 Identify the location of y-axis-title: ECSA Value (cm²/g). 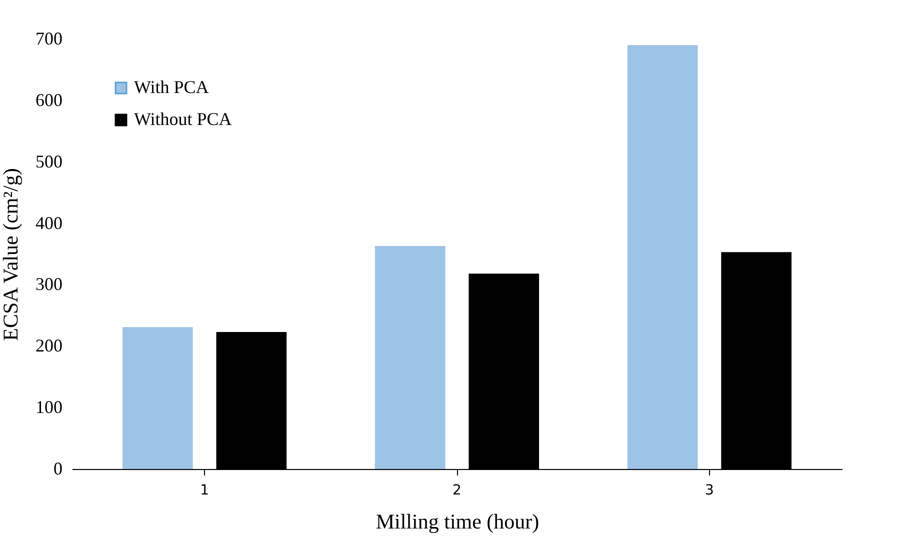
(11, 254).